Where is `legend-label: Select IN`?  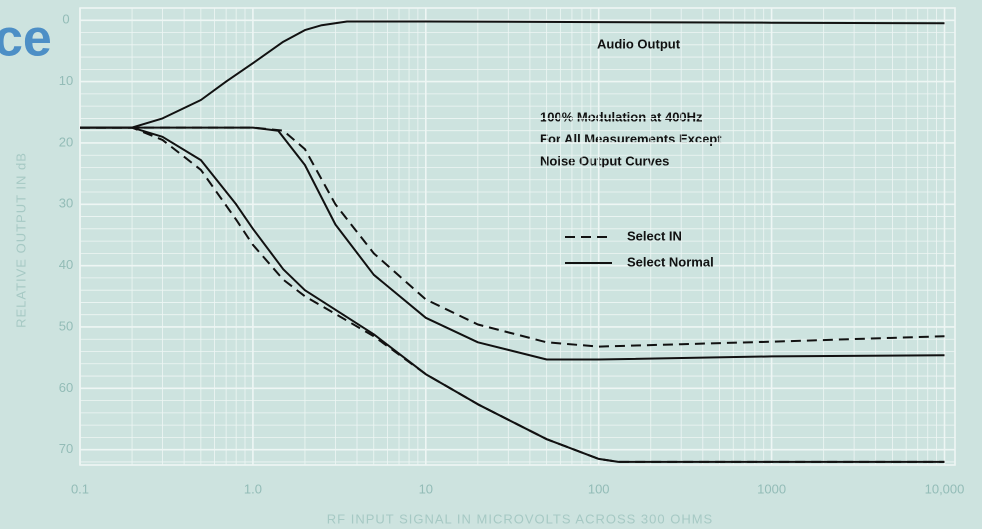
legend-label: Select IN is located at coordinates (654, 235).